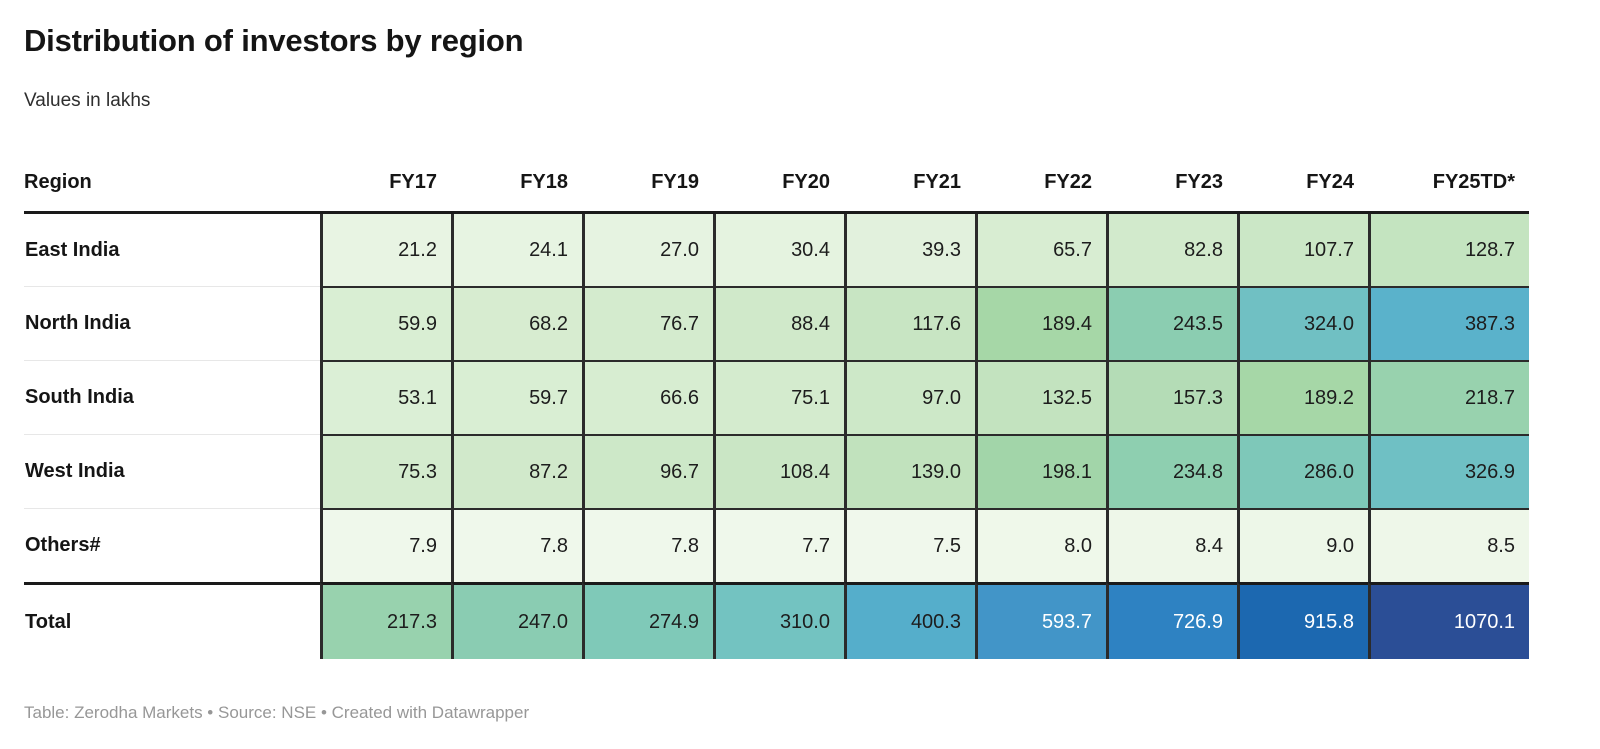  I want to click on column-header-fy19: FY19, so click(647, 187).